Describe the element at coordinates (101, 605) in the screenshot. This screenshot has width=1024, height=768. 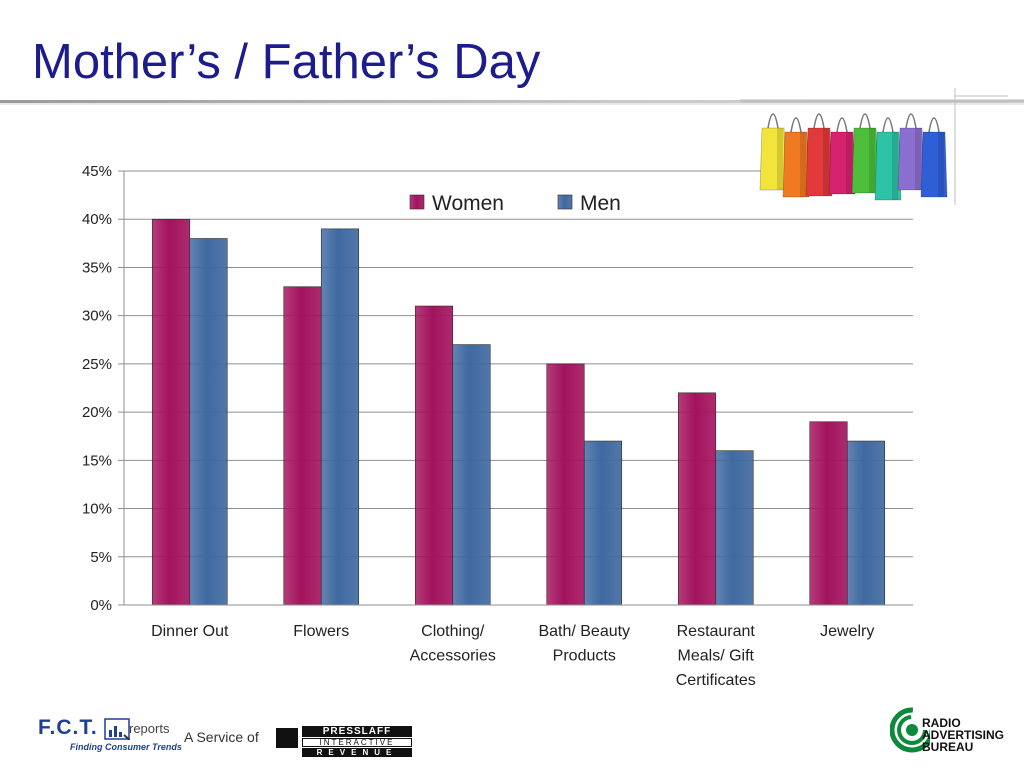
I see `y-tick-label: 0%` at that location.